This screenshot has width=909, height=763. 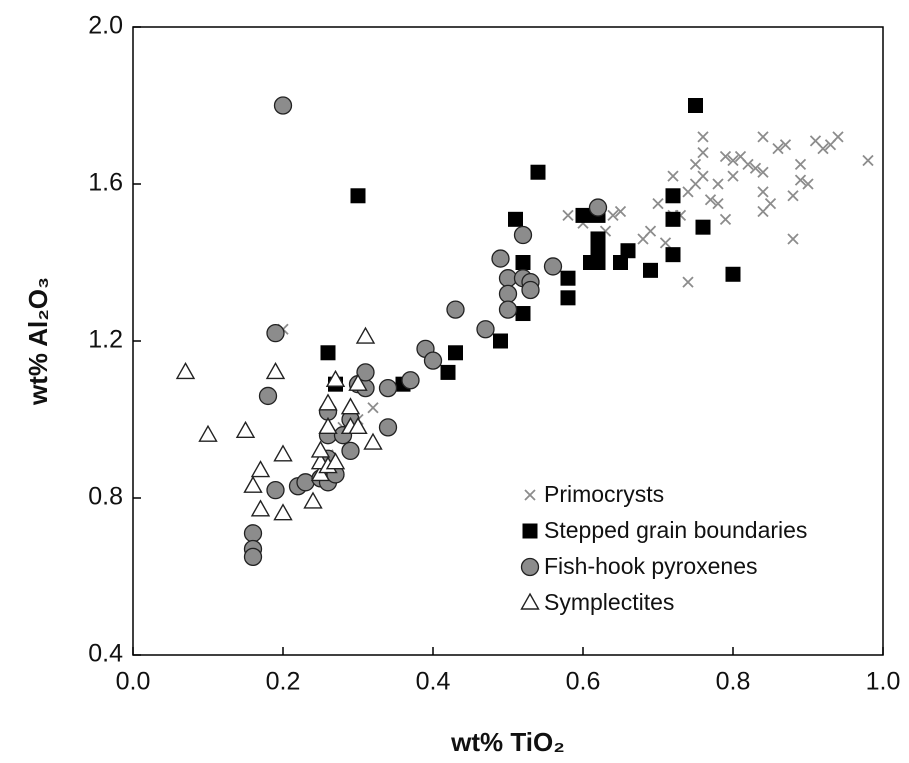 I want to click on legend-label: Primocrysts, so click(x=604, y=494).